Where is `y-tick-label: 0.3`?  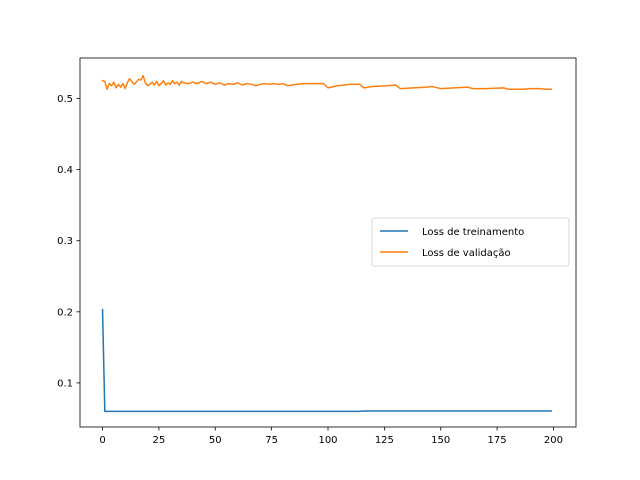
y-tick-label: 0.3 is located at coordinates (65, 241).